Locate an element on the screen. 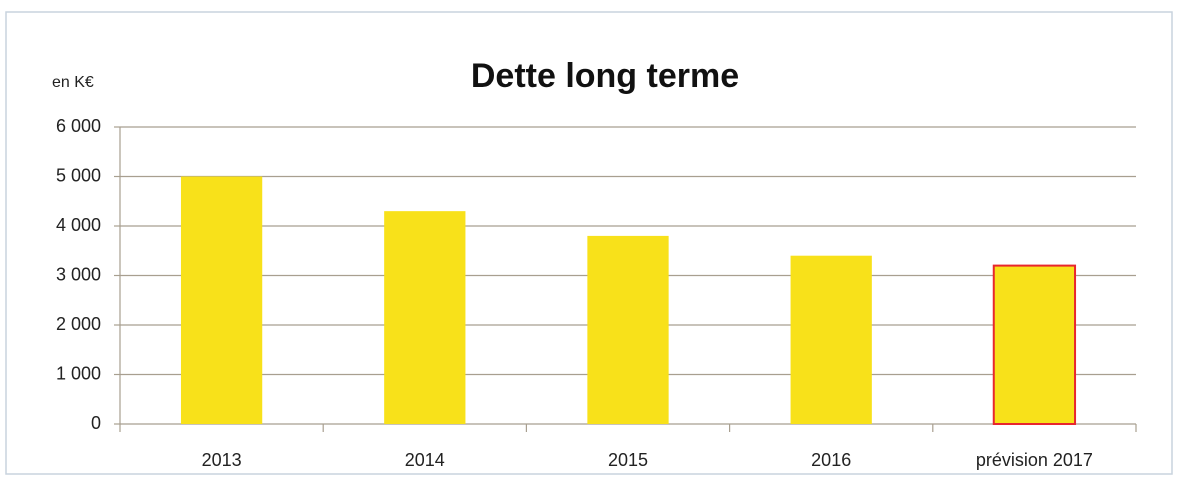 The height and width of the screenshot is (477, 1178). x-tick-label: prévision 2017 is located at coordinates (1034, 460).